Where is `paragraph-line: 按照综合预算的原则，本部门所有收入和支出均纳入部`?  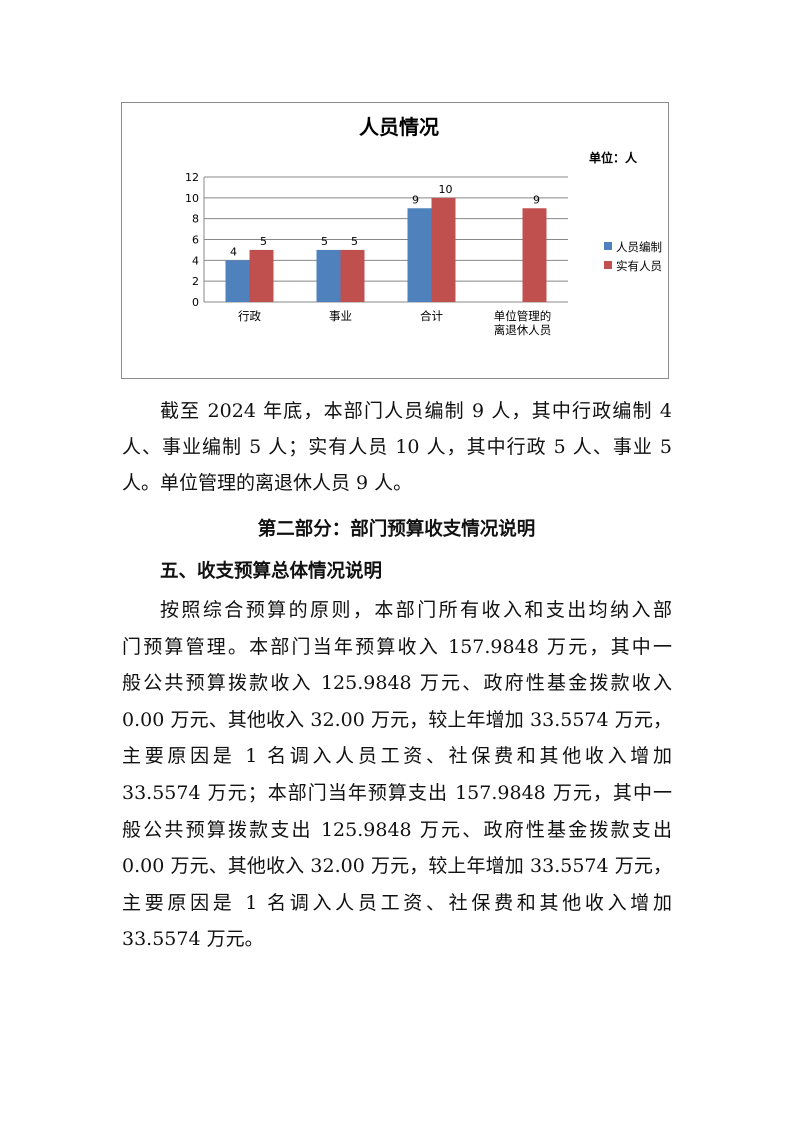 paragraph-line: 按照综合预算的原则，本部门所有收入和支出均纳入部 is located at coordinates (416, 610).